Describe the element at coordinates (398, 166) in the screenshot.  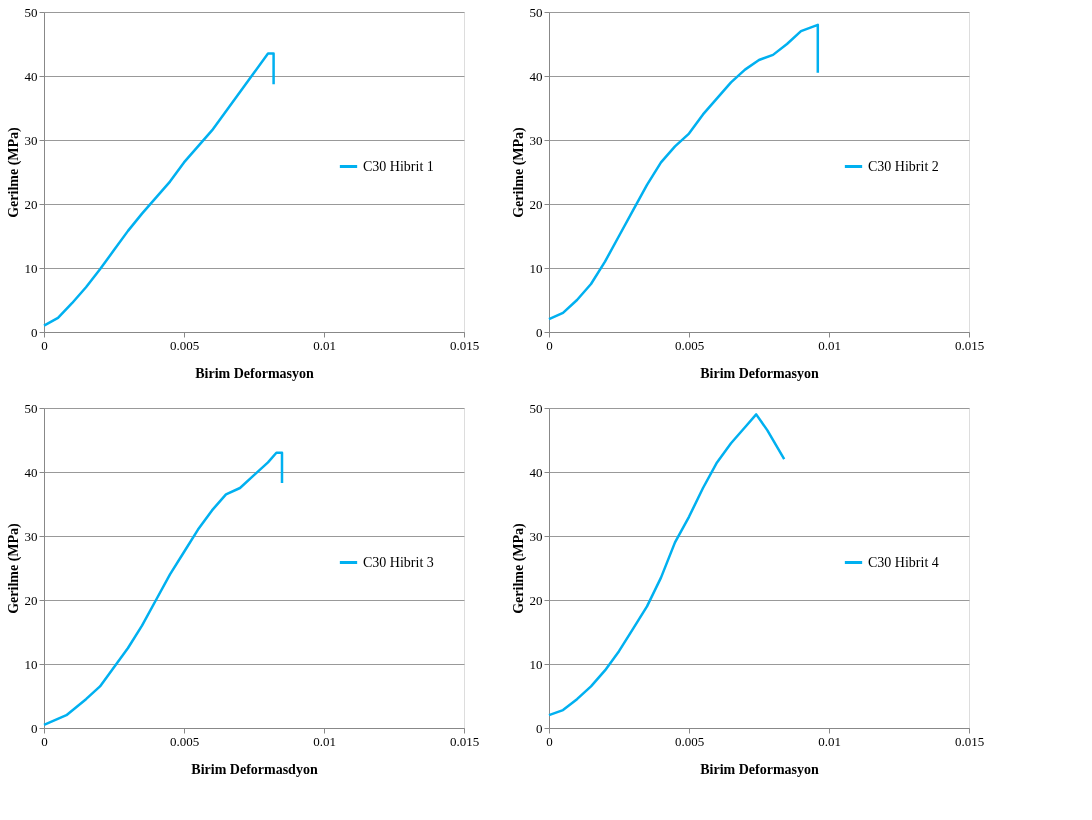
I see `legend-label: C30 Hibrit 1` at that location.